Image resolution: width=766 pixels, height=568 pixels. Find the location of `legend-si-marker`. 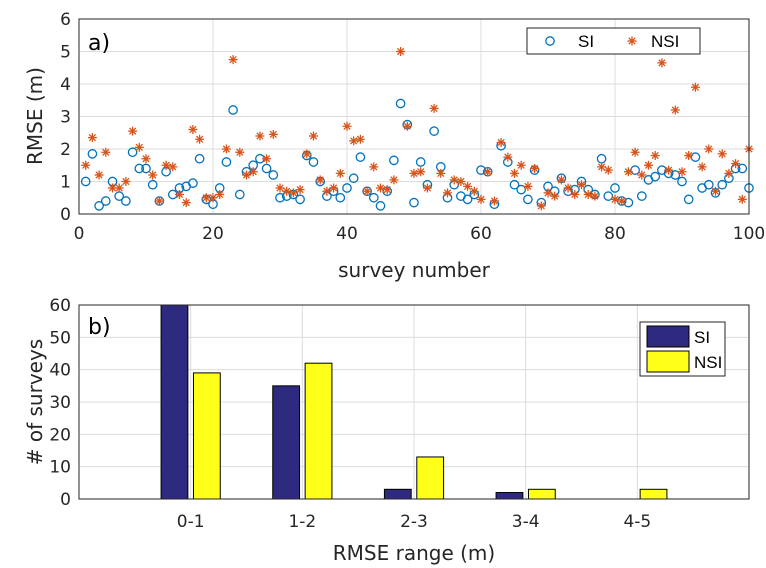

legend-si-marker is located at coordinates (550, 41).